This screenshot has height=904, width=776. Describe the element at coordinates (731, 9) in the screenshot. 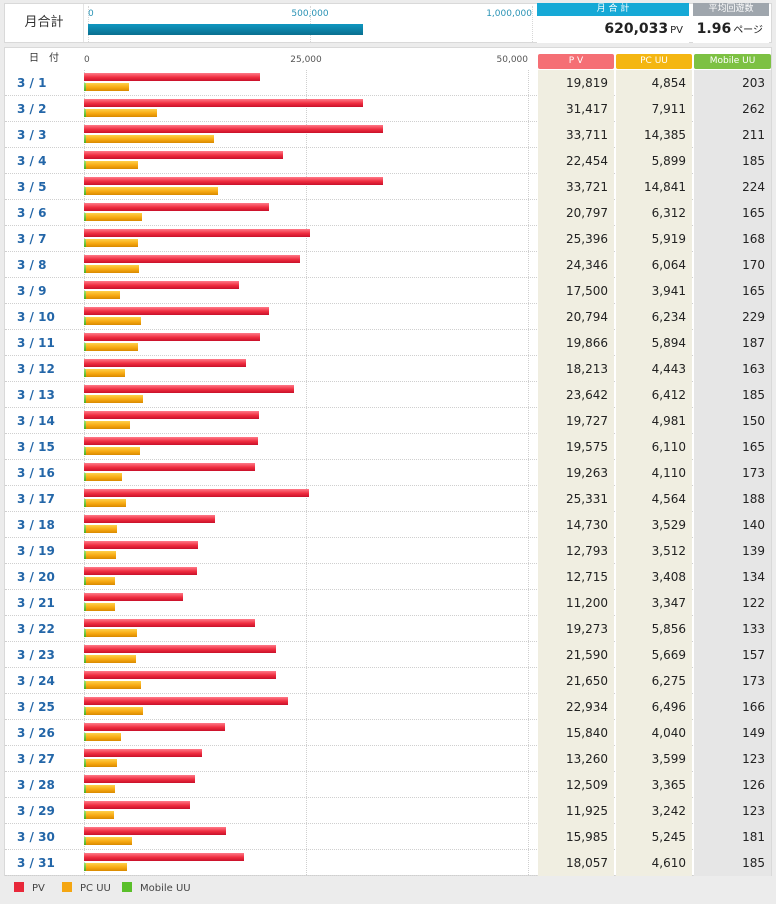

I see `avg-pages-header: 平均回遊数` at that location.